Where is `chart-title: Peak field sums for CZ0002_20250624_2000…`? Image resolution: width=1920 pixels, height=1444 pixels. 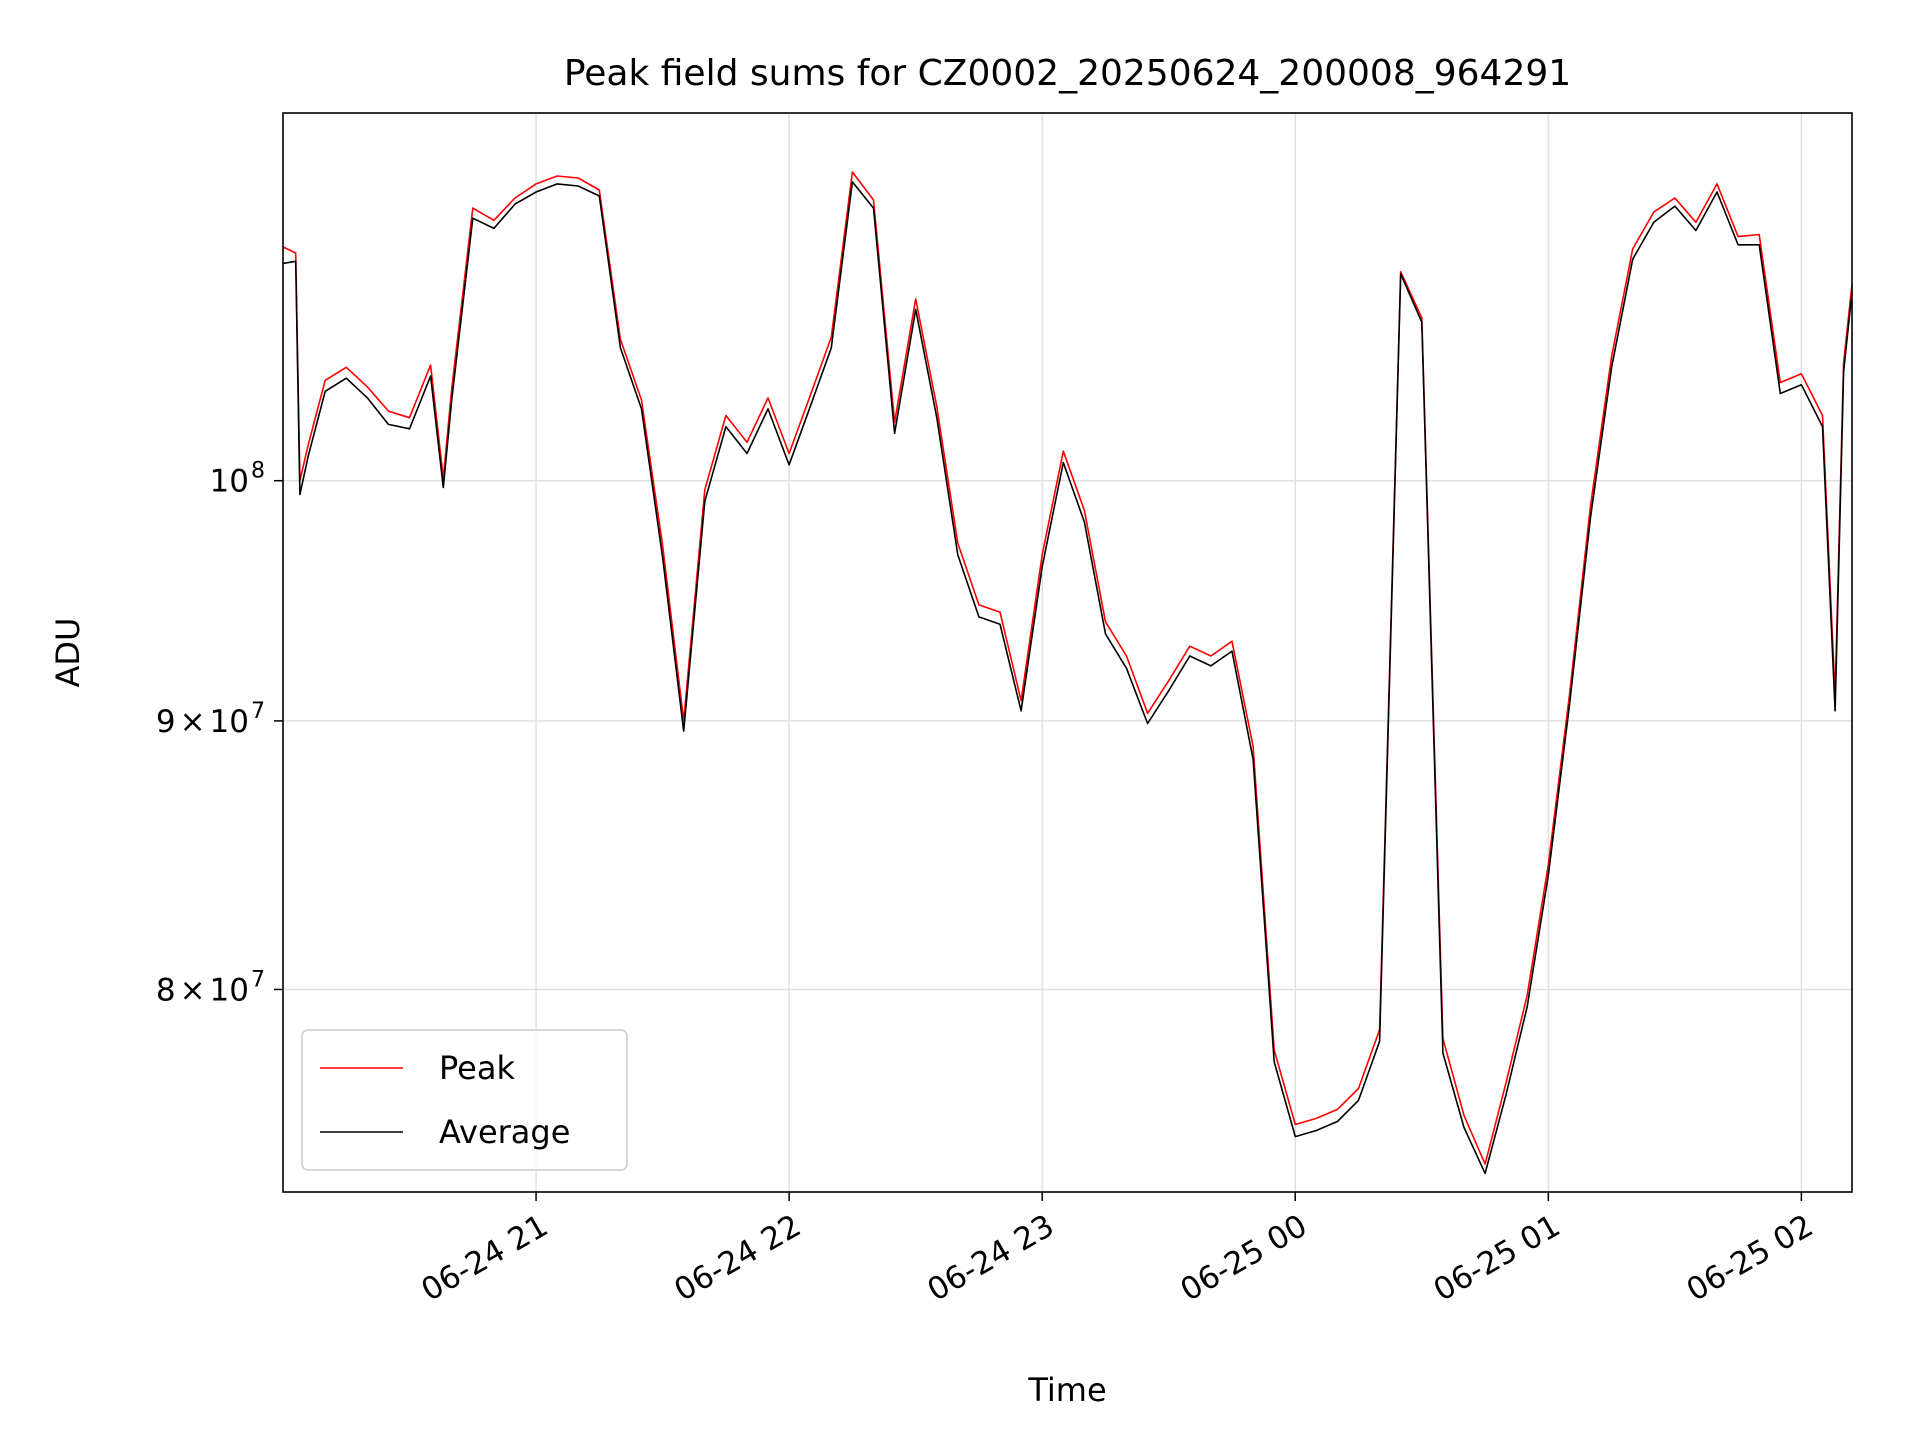 chart-title: Peak field sums for CZ0002_20250624_2000… is located at coordinates (1067, 73).